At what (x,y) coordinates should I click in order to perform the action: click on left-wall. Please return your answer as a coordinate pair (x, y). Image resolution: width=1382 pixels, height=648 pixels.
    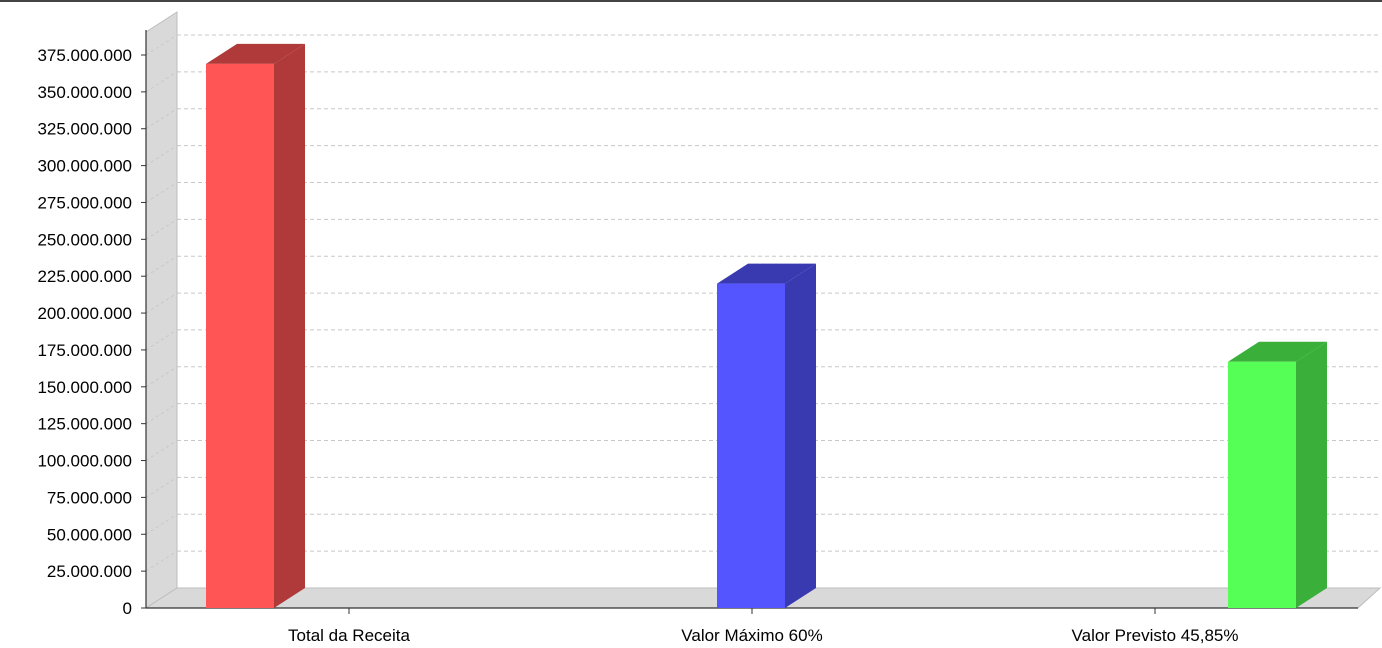
    Looking at the image, I should click on (161, 310).